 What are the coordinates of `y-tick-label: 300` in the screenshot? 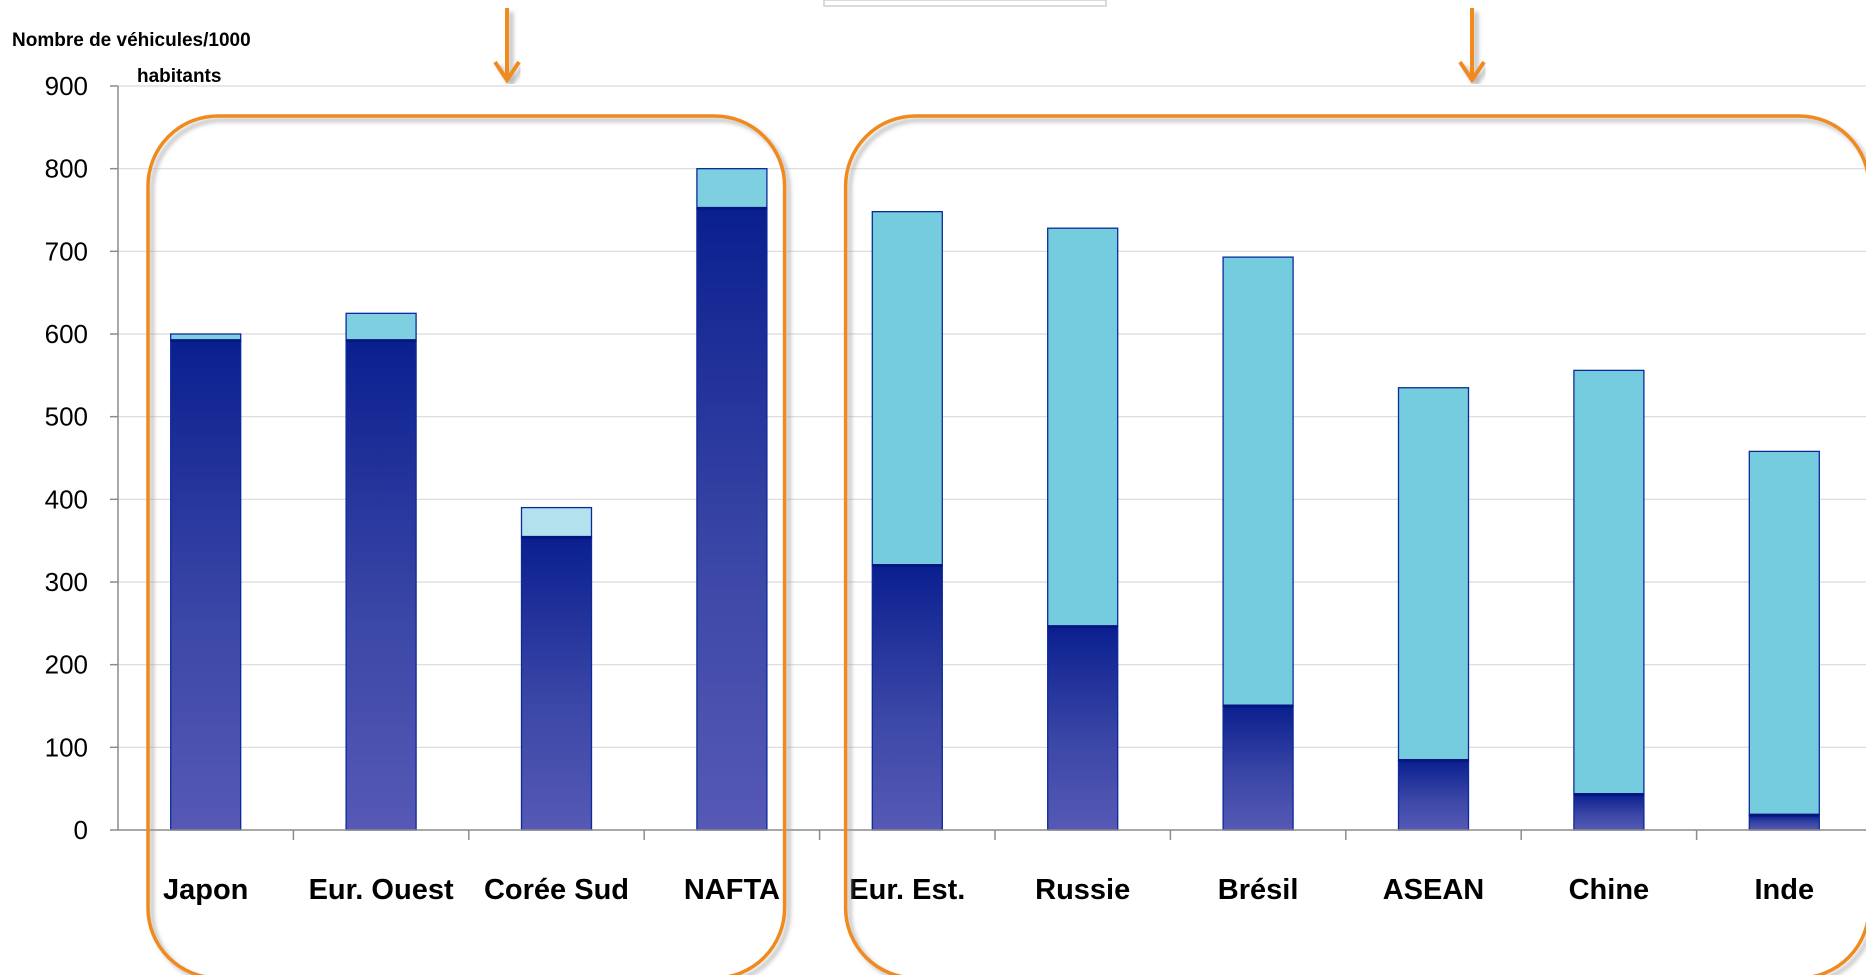 It's located at (66, 582).